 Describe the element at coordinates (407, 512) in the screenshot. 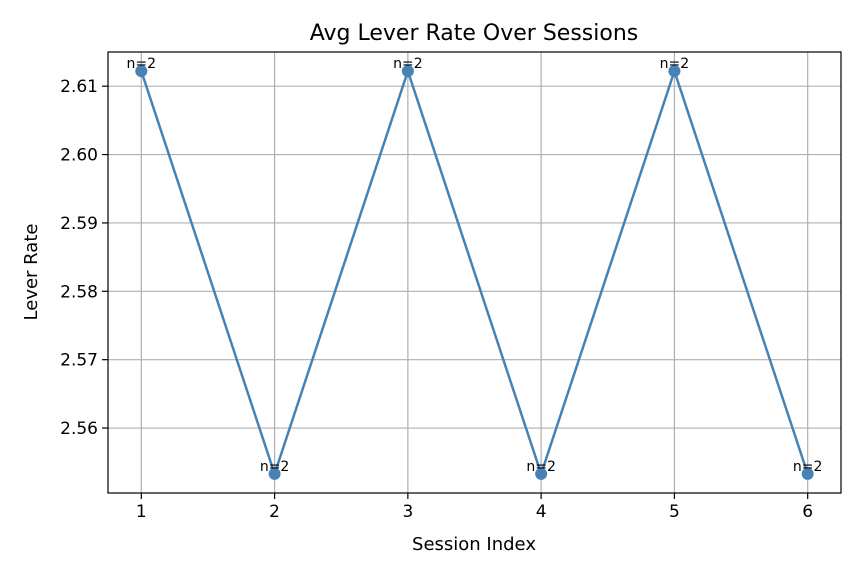

I see `x-tick-label: 3` at that location.